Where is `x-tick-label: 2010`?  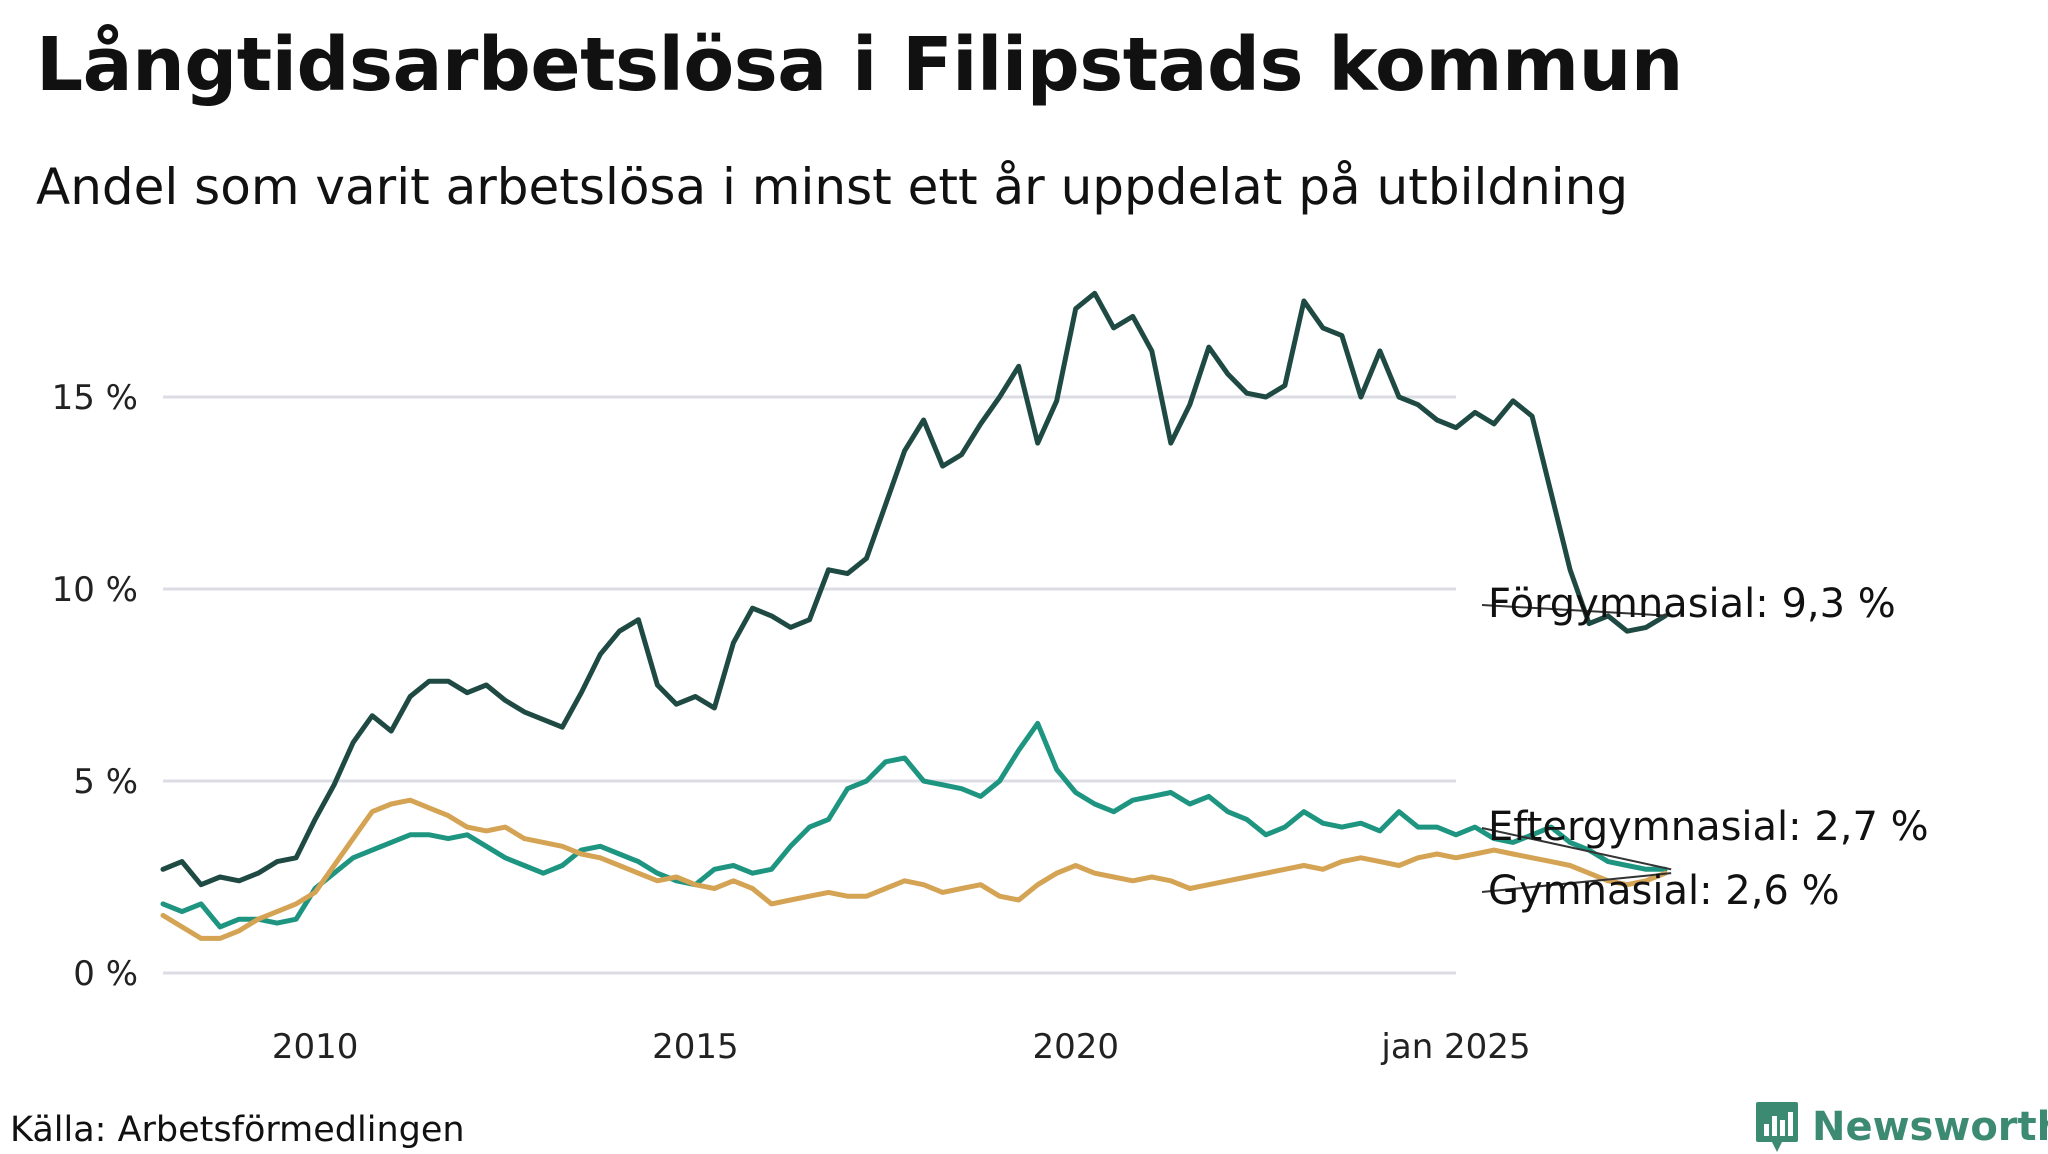
x-tick-label: 2010 is located at coordinates (315, 1047).